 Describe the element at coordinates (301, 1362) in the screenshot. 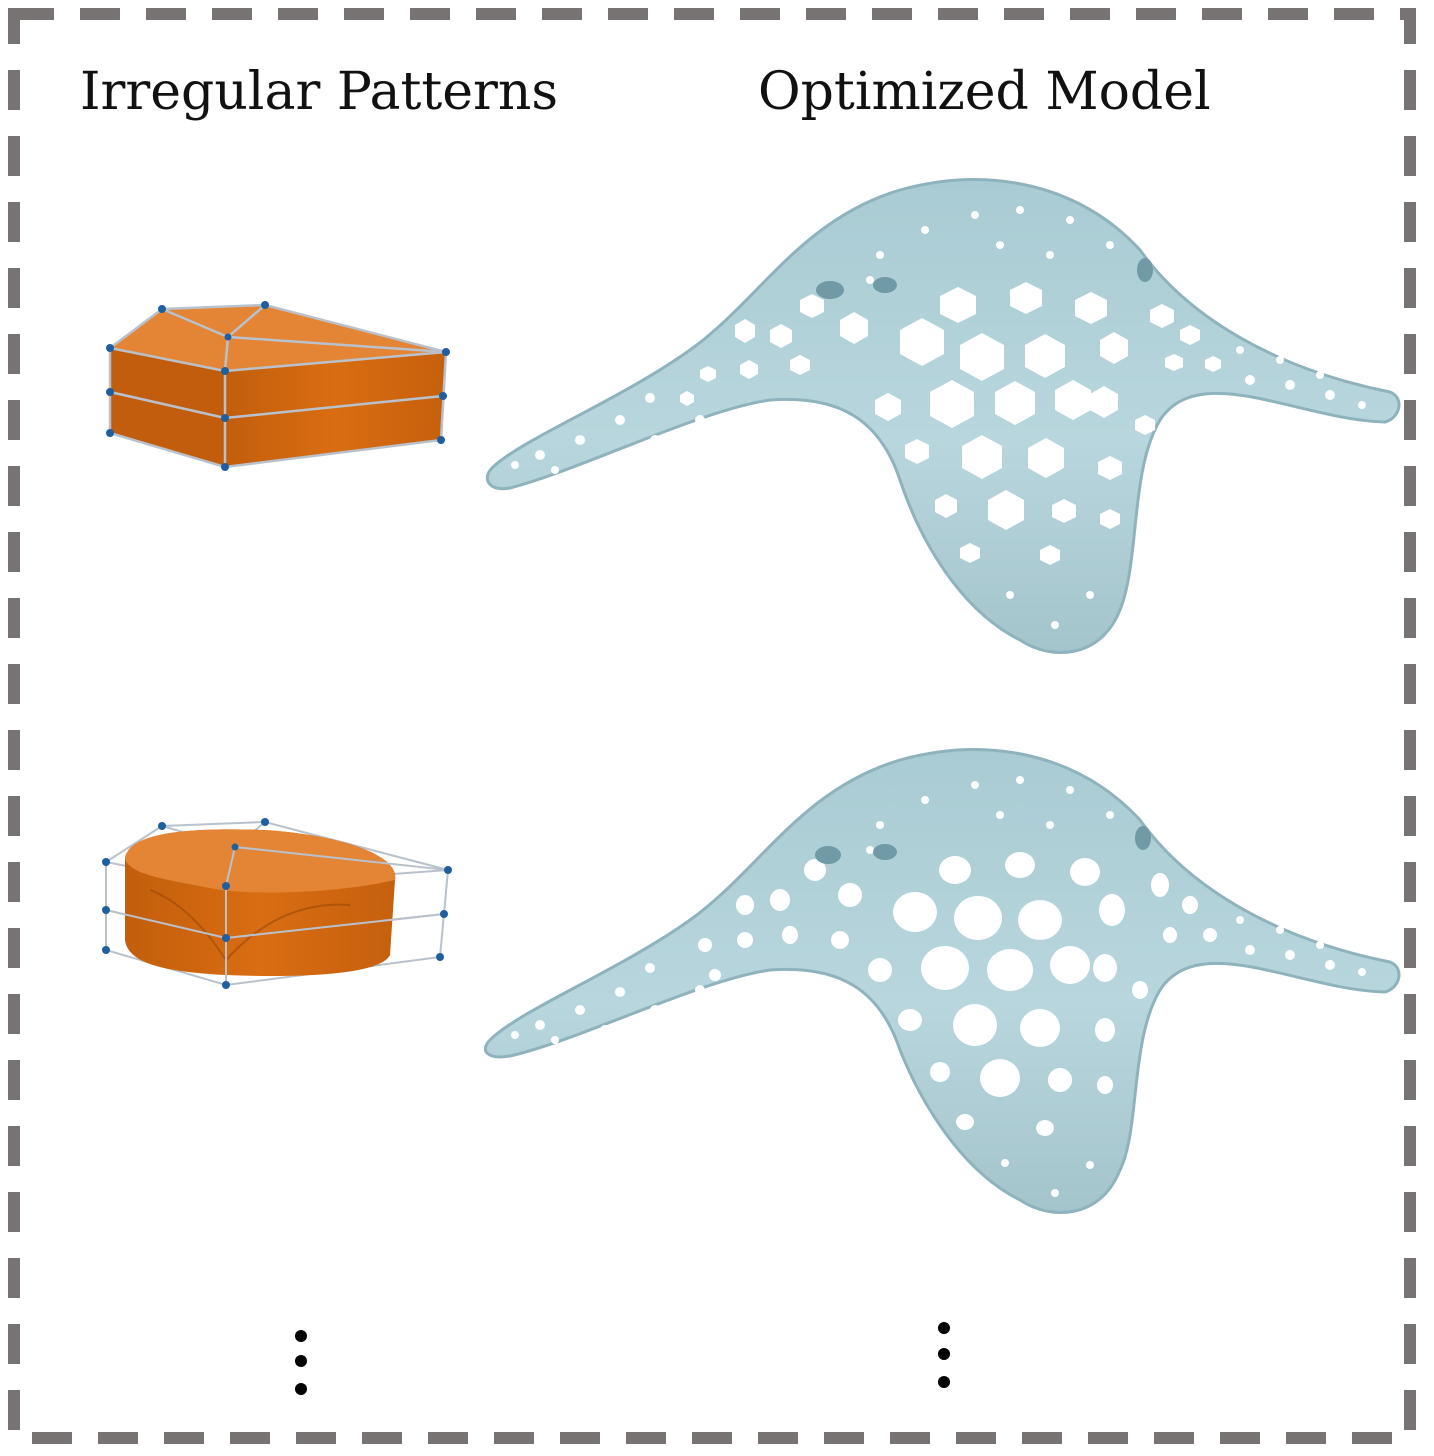

I see `ellipsis-left` at that location.